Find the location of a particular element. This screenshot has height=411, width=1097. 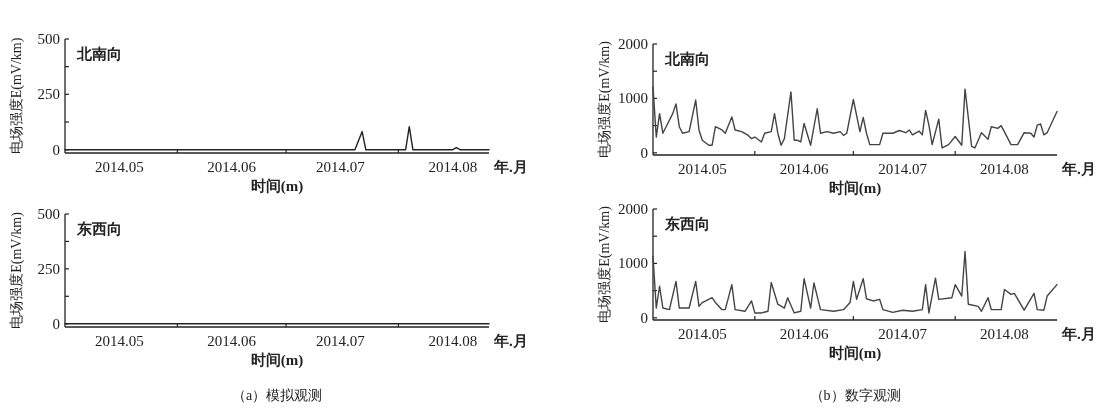

text: 东西向 is located at coordinates (99, 228).